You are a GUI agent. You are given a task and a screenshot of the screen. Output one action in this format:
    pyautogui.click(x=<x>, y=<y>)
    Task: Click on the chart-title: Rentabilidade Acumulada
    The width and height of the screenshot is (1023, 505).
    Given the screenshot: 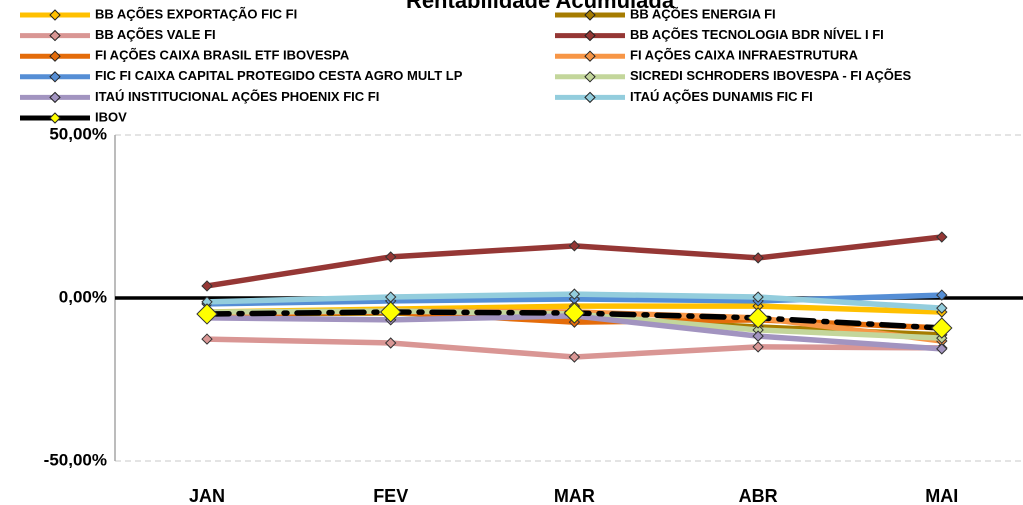 What is the action you would take?
    pyautogui.click(x=540, y=6)
    